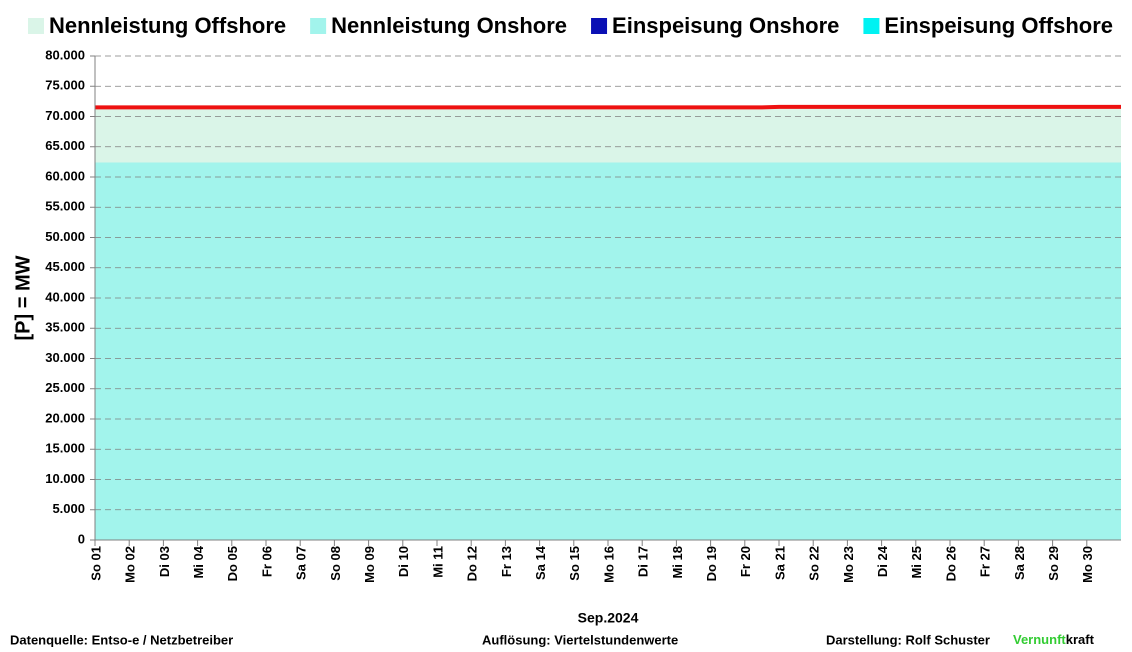  I want to click on x-tick-label: Sa 14, so click(540, 562).